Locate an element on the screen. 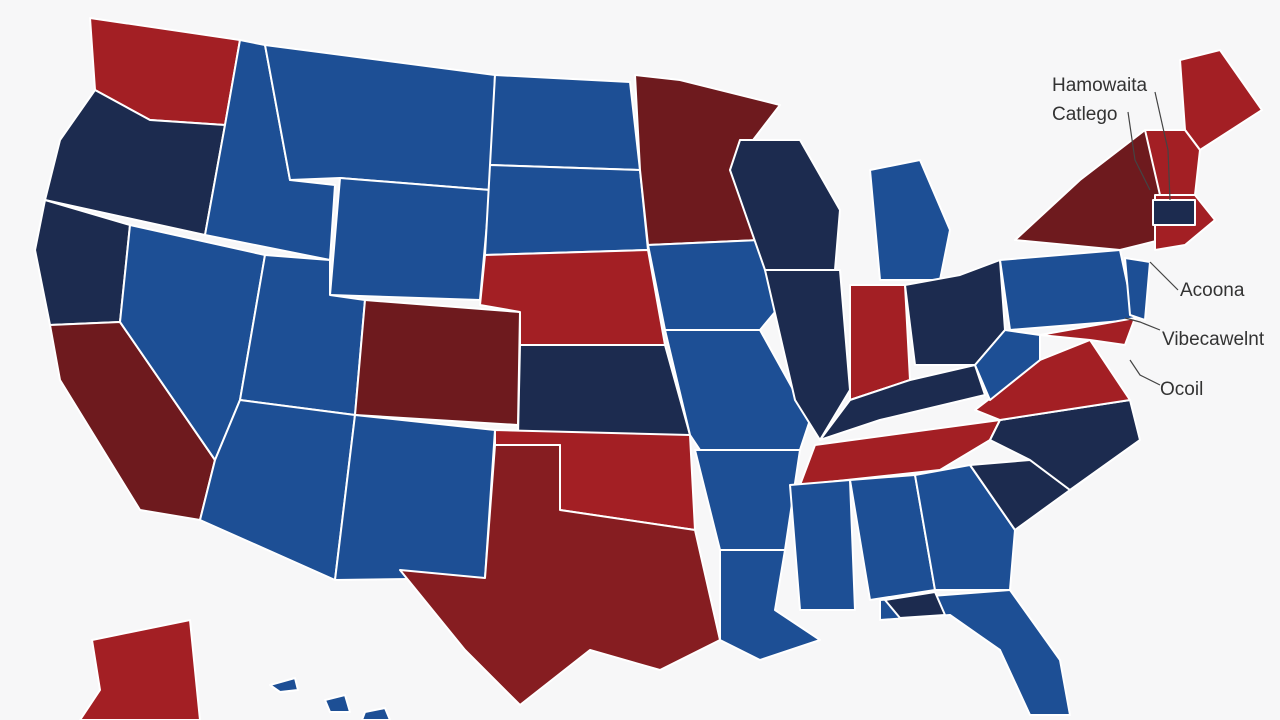 The height and width of the screenshot is (720, 1280). map-label: Catlego is located at coordinates (1085, 114).